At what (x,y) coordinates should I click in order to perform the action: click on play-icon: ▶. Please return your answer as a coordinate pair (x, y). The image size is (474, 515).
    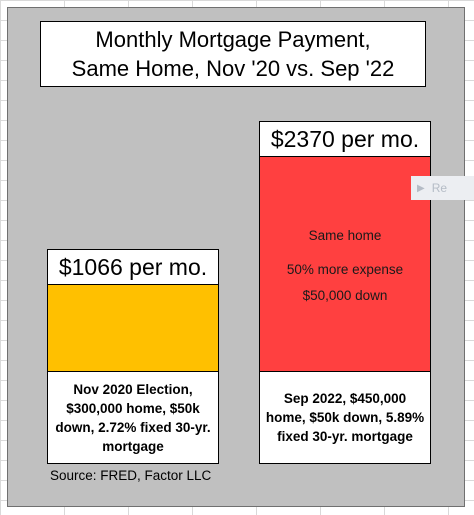
    Looking at the image, I should click on (421, 188).